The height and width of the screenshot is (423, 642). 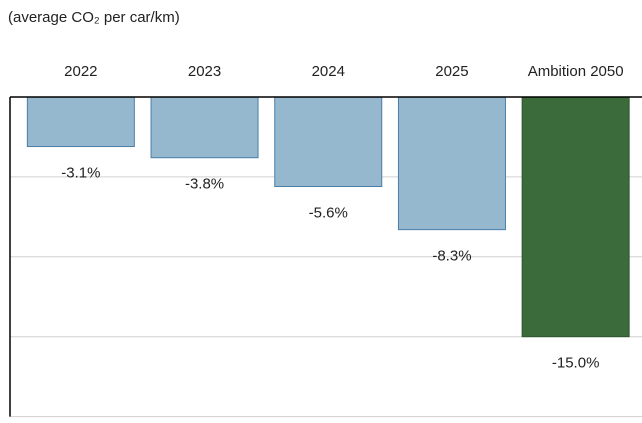 I want to click on data-label: -15.0%, so click(x=576, y=363).